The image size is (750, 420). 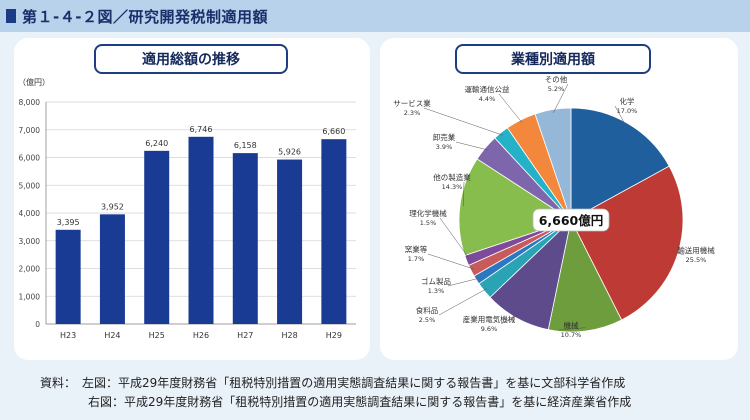 What do you see at coordinates (627, 101) in the screenshot?
I see `slice-name-label: 化学` at bounding box center [627, 101].